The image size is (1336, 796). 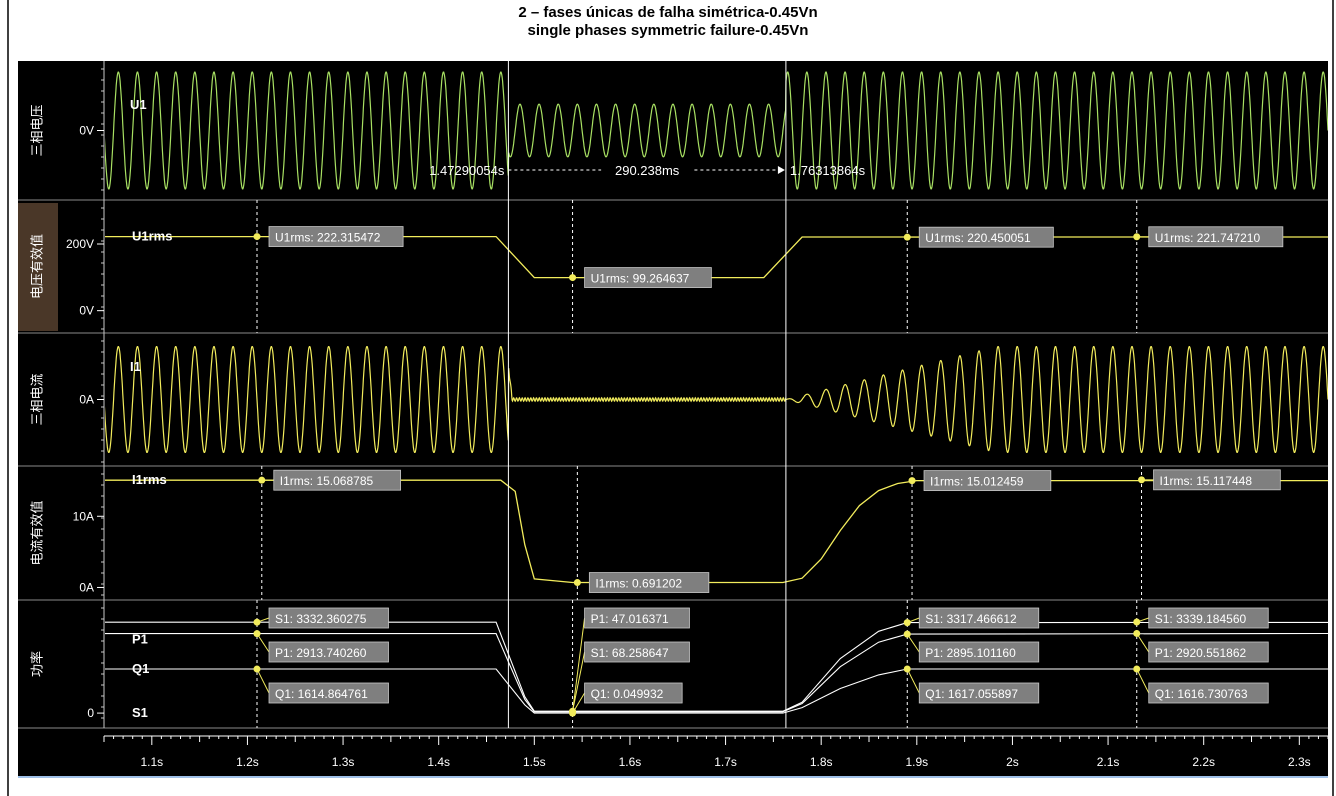 I want to click on x-tick-label: 1.2s, so click(x=247, y=762).